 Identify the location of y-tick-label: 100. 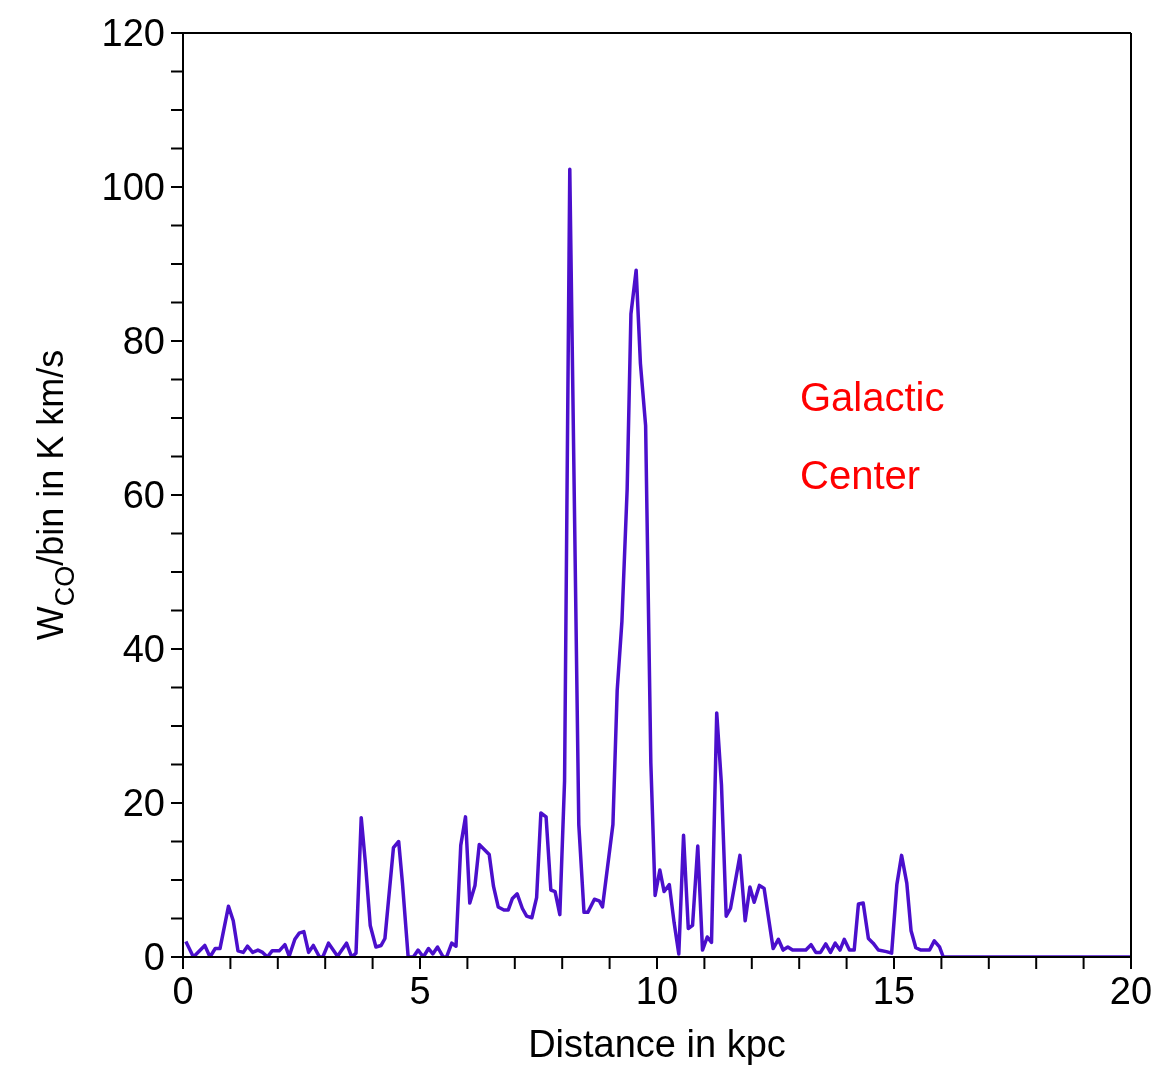
(133, 187).